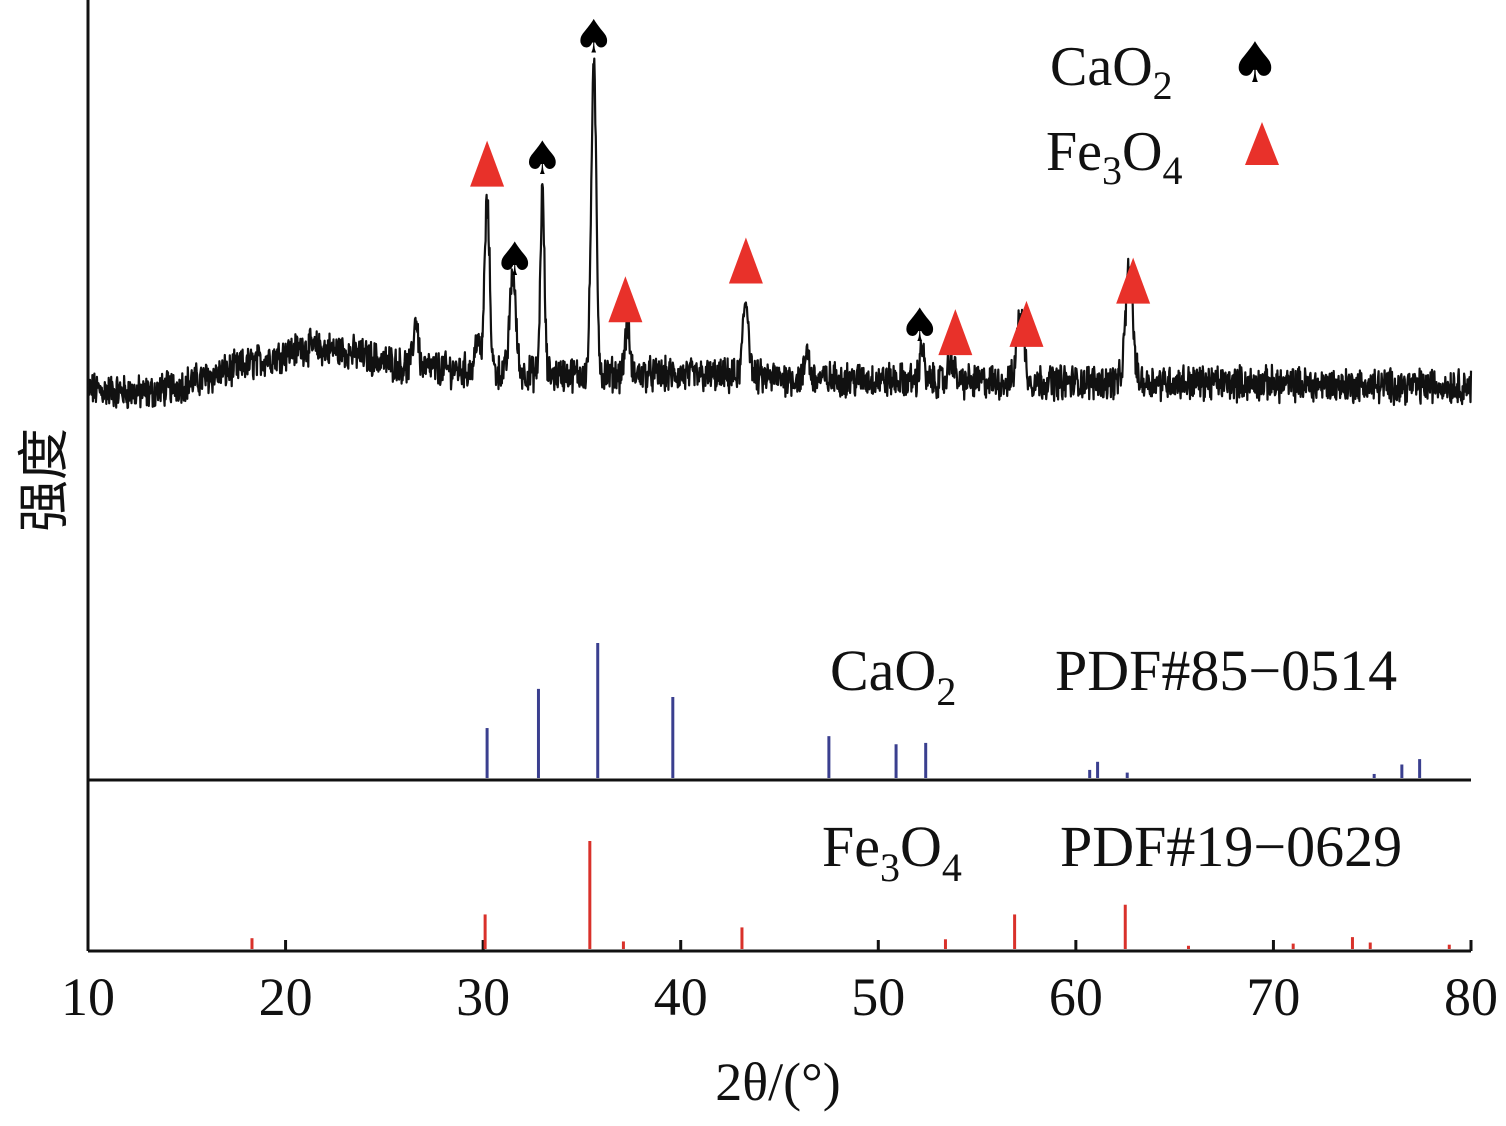 This screenshot has width=1506, height=1126. What do you see at coordinates (1262, 143) in the screenshot?
I see `triangle-icon` at bounding box center [1262, 143].